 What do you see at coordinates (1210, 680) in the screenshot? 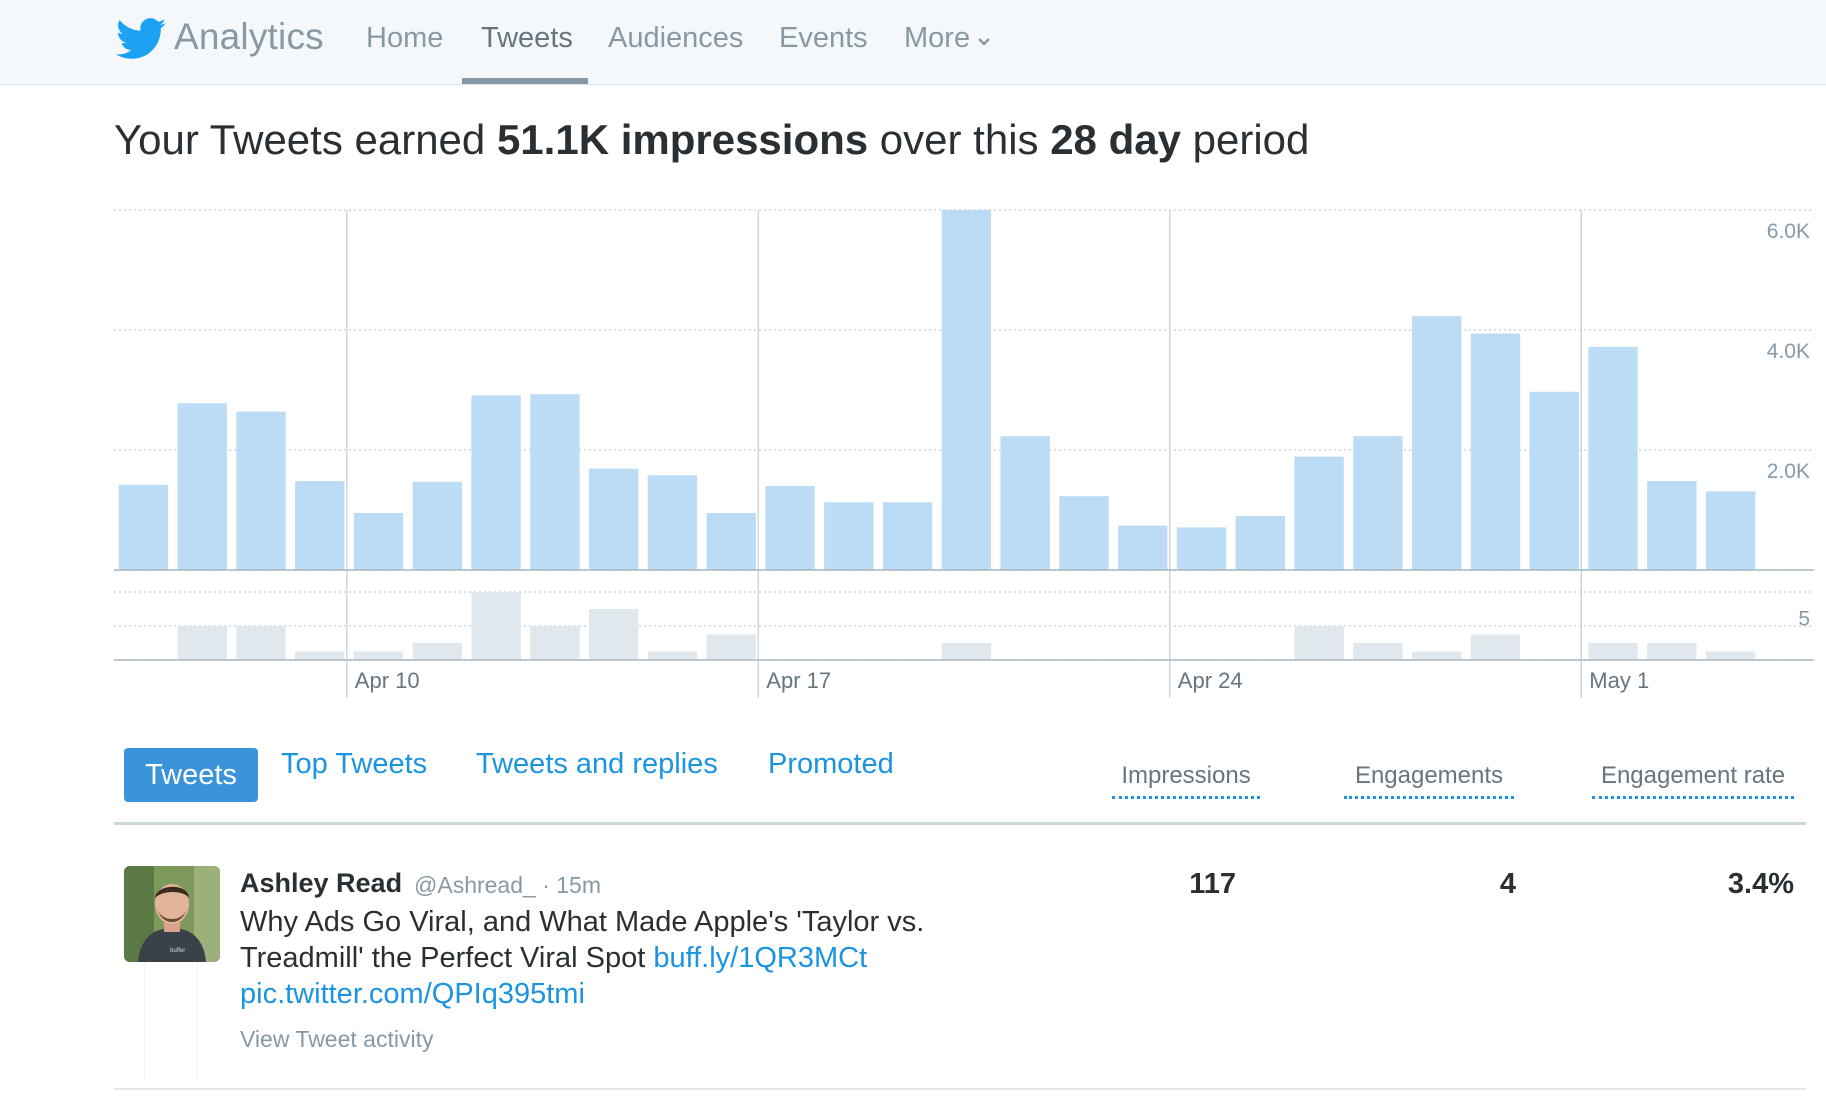
I see `date-tick-label: Apr 24` at bounding box center [1210, 680].